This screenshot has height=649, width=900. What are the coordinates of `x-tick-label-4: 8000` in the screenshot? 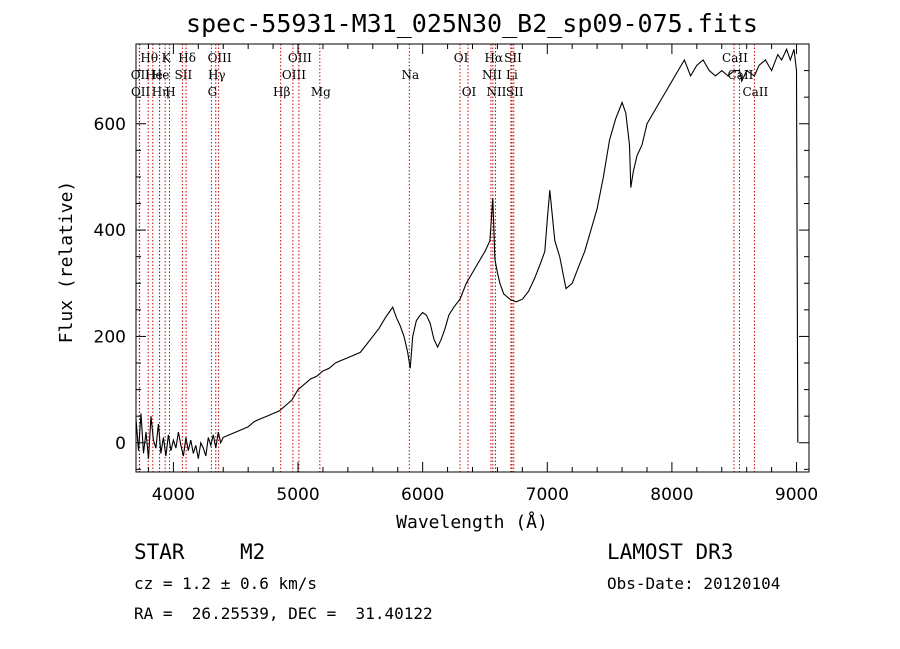 It's located at (671, 495).